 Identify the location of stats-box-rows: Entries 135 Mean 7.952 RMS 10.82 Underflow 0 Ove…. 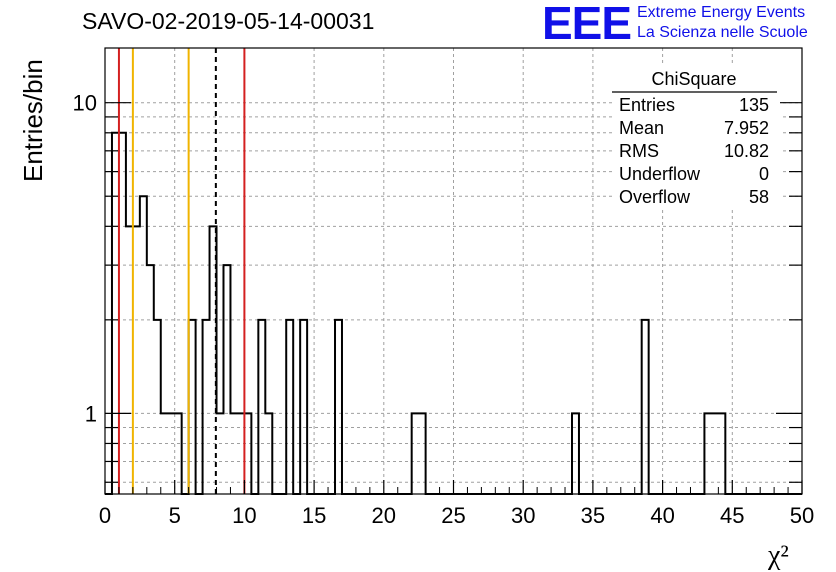
(694, 151).